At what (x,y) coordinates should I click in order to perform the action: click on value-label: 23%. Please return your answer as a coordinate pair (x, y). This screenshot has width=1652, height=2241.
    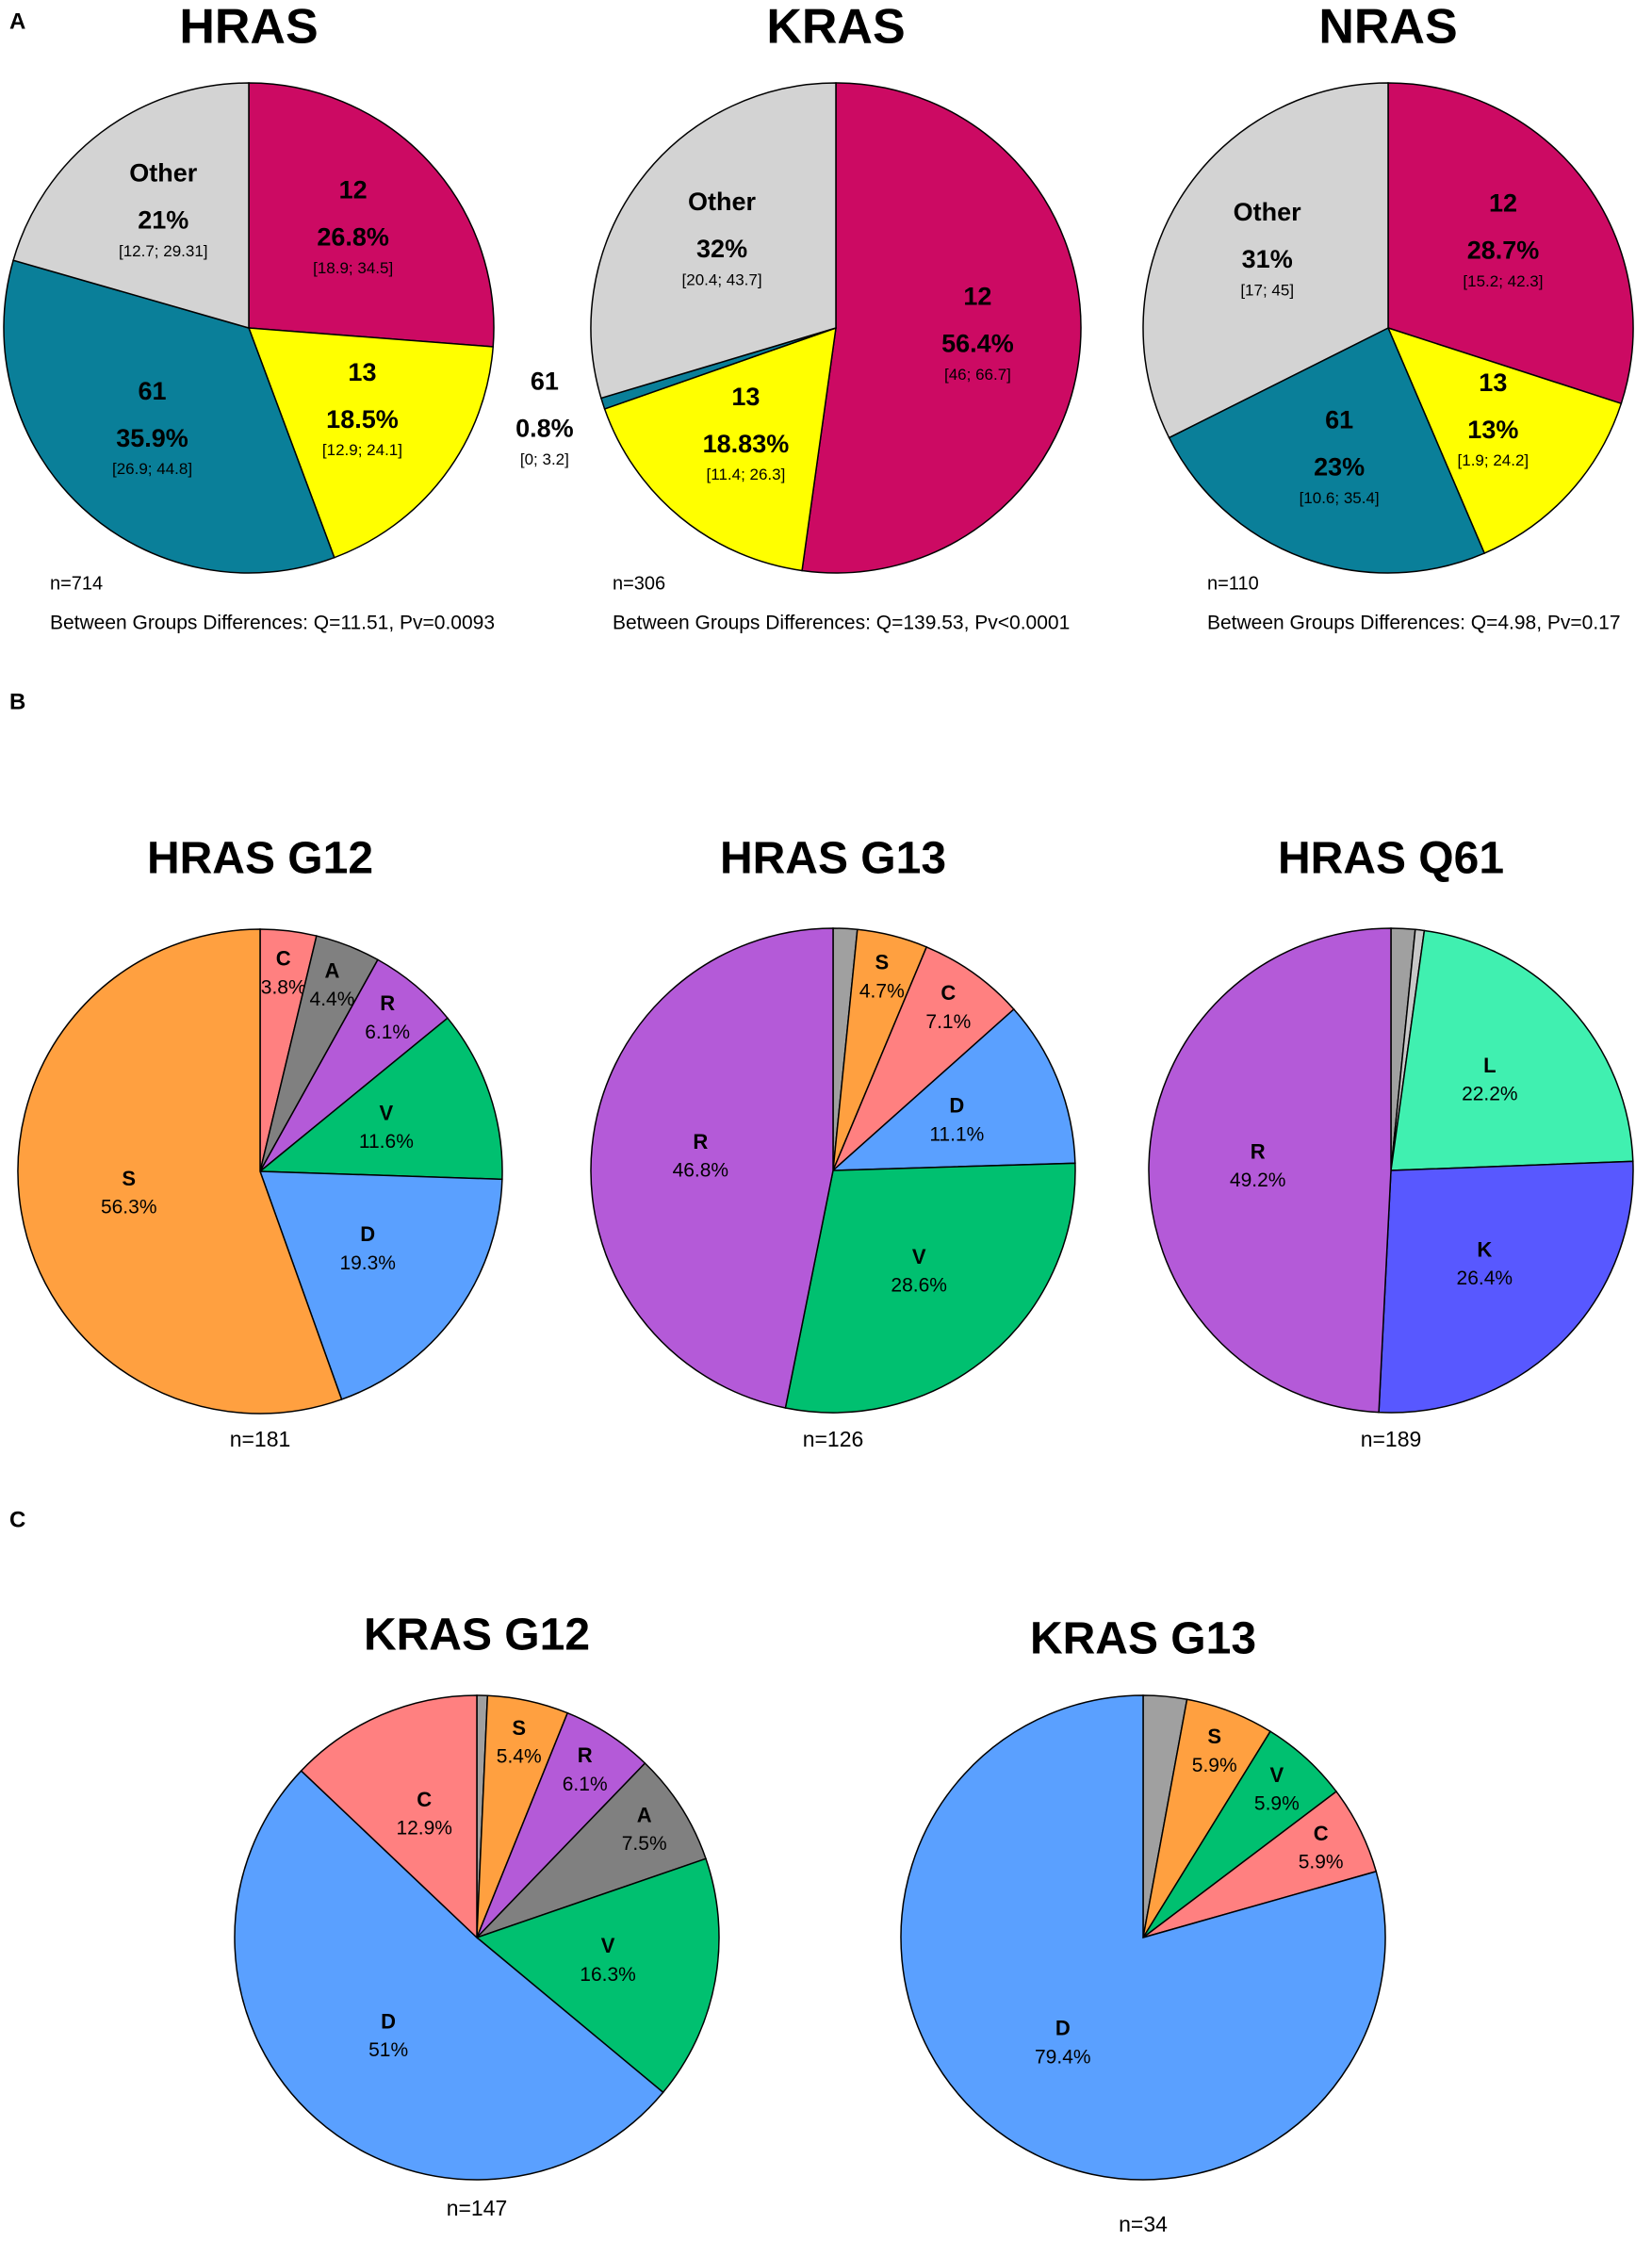
    Looking at the image, I should click on (1340, 467).